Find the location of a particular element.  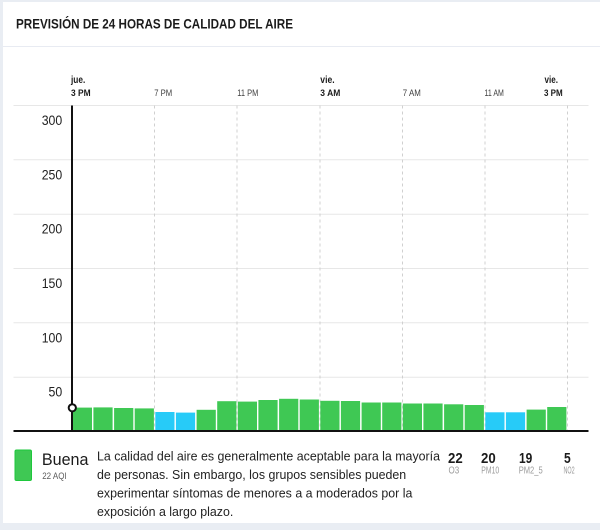

svg-text: 20 is located at coordinates (488, 458).